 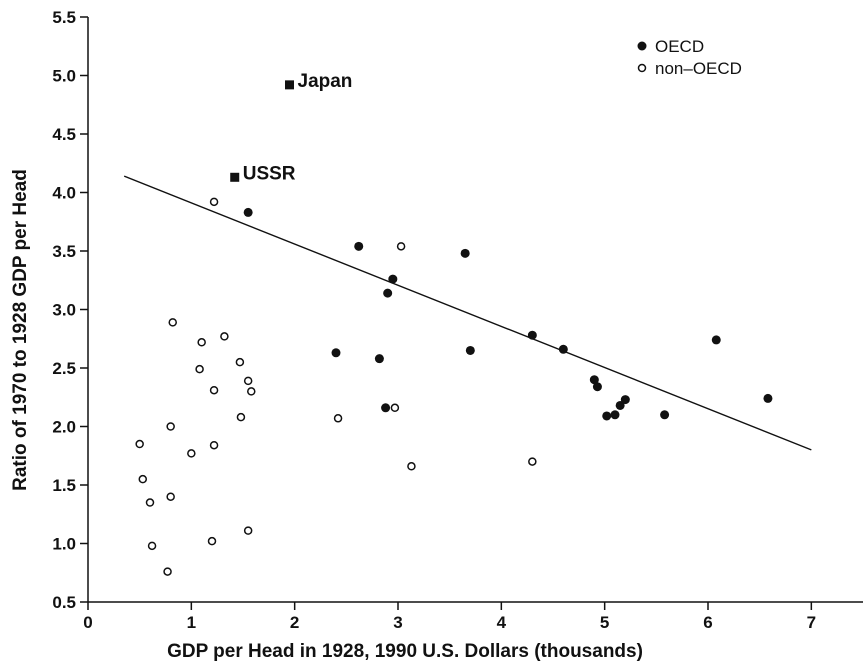 I want to click on ussr-label: USSR, so click(x=269, y=173).